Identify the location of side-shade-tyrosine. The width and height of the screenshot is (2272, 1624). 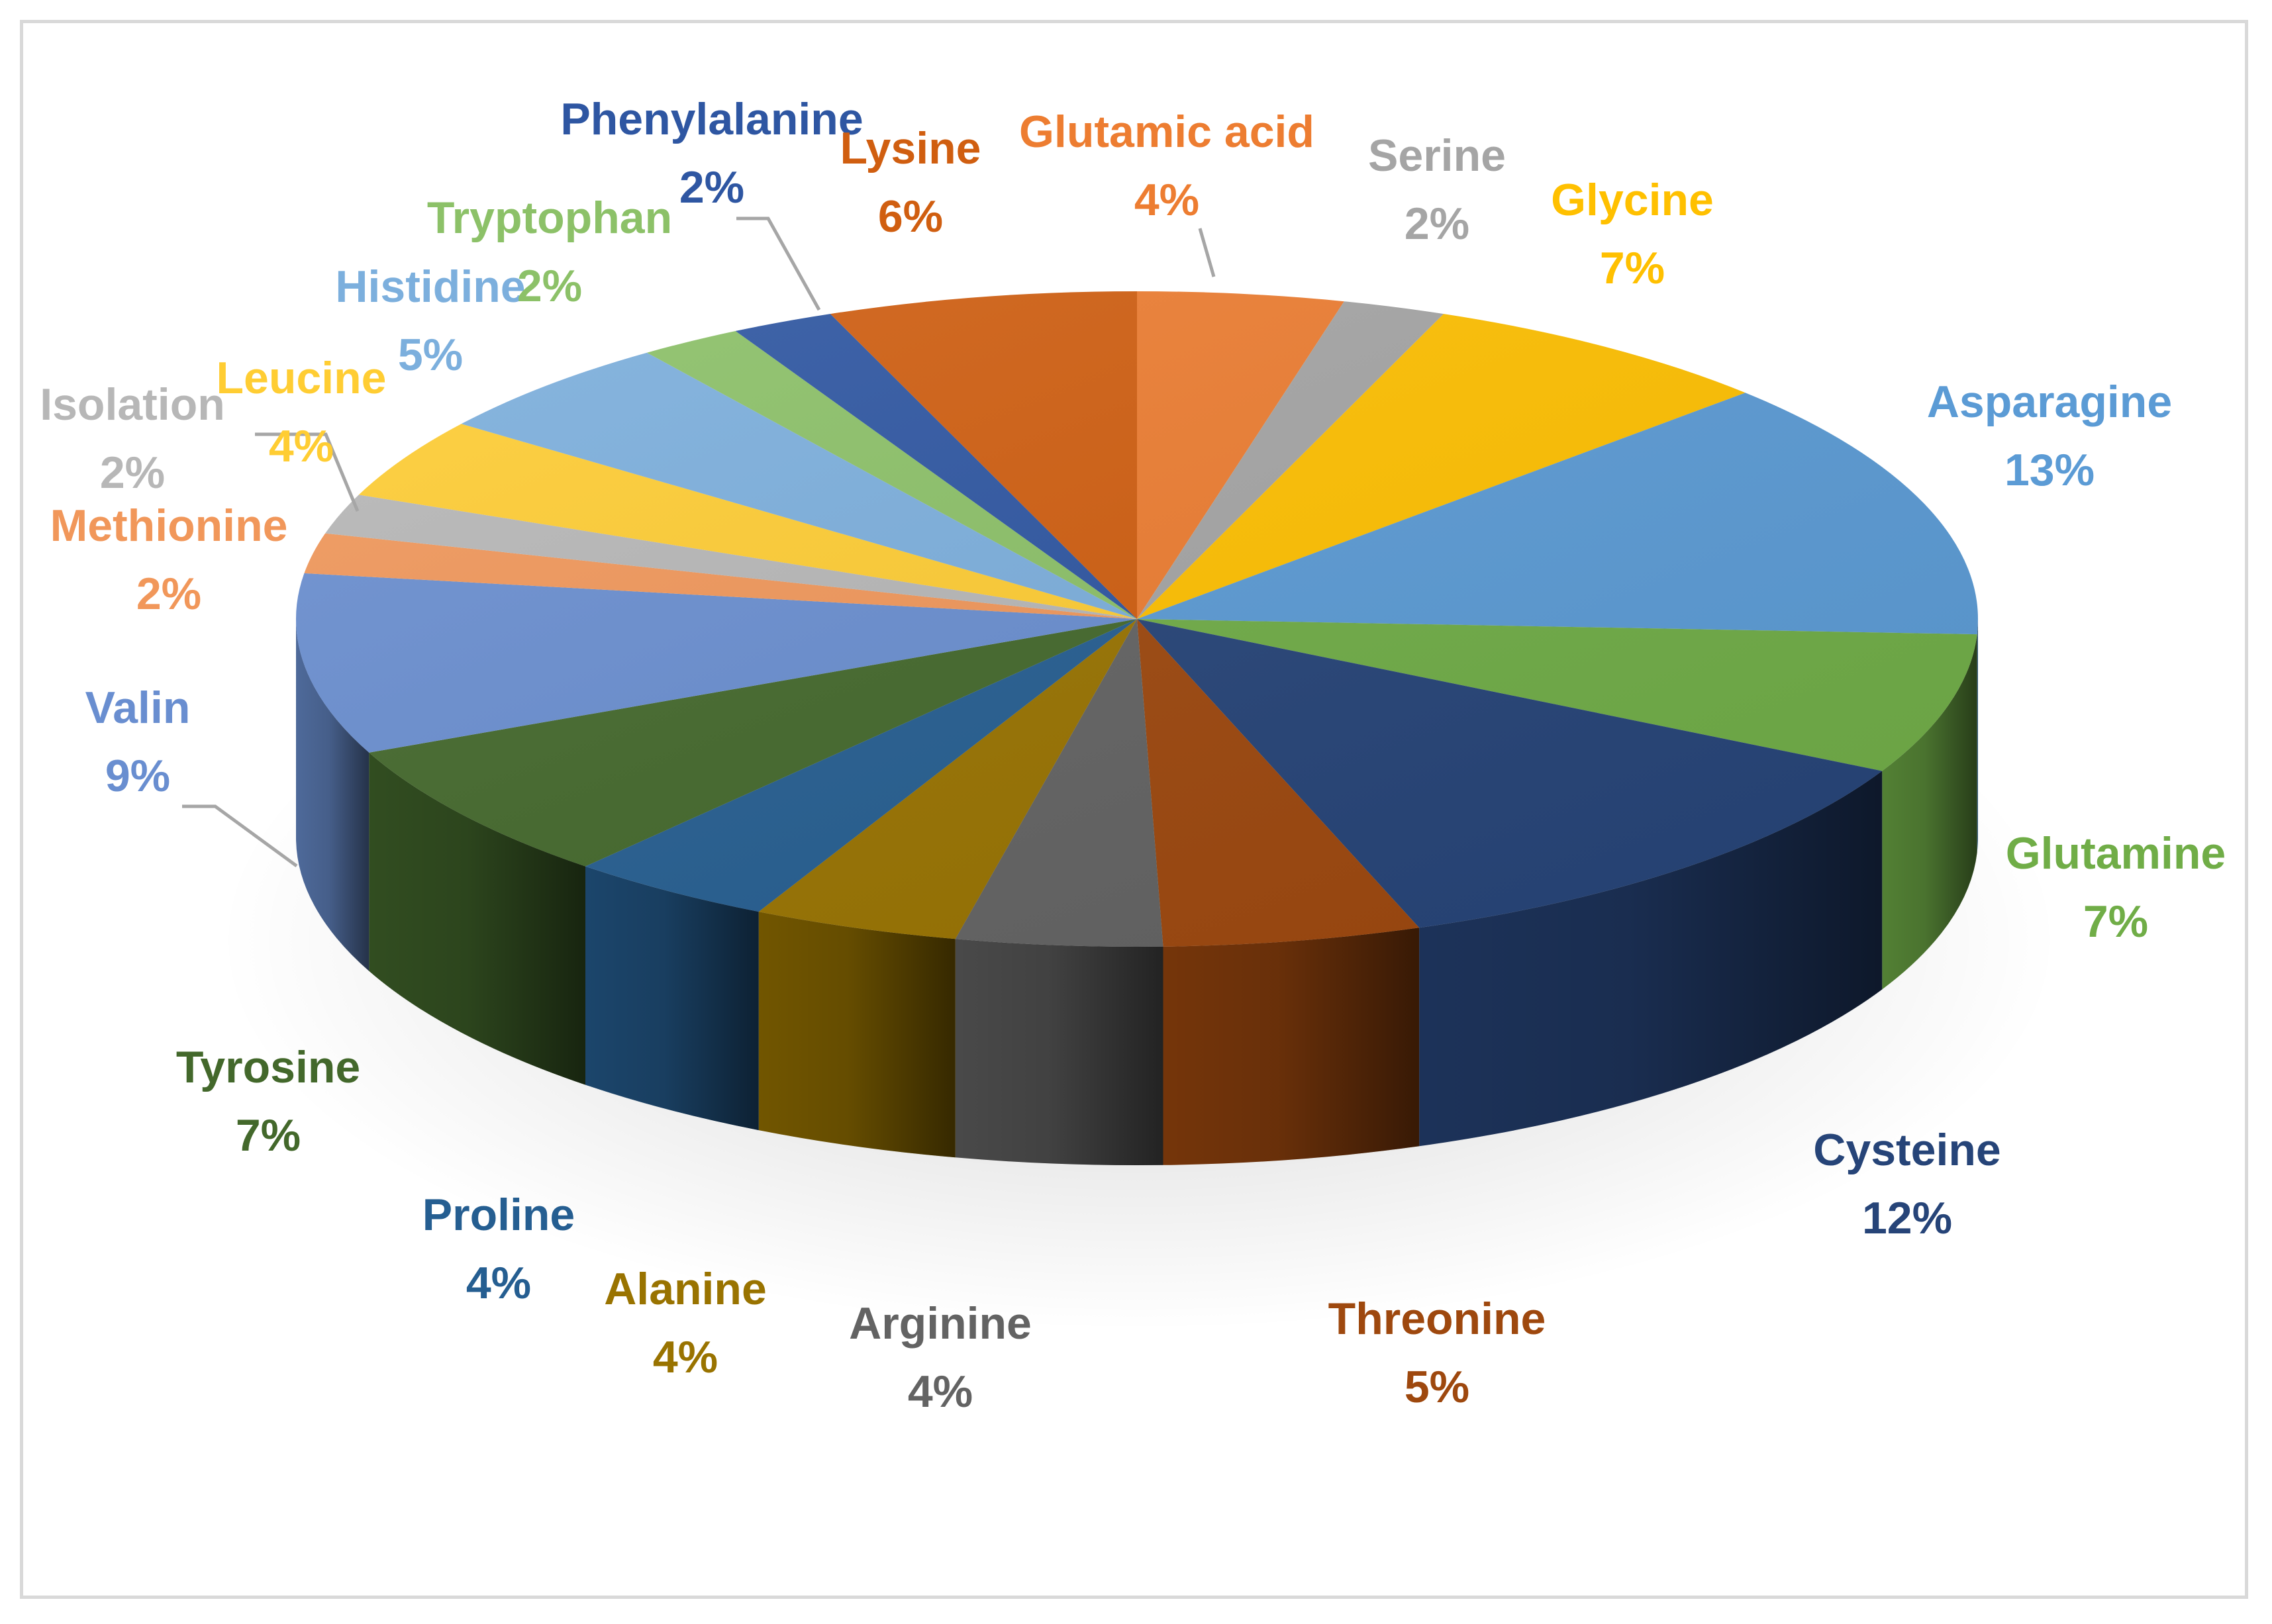
(477, 918).